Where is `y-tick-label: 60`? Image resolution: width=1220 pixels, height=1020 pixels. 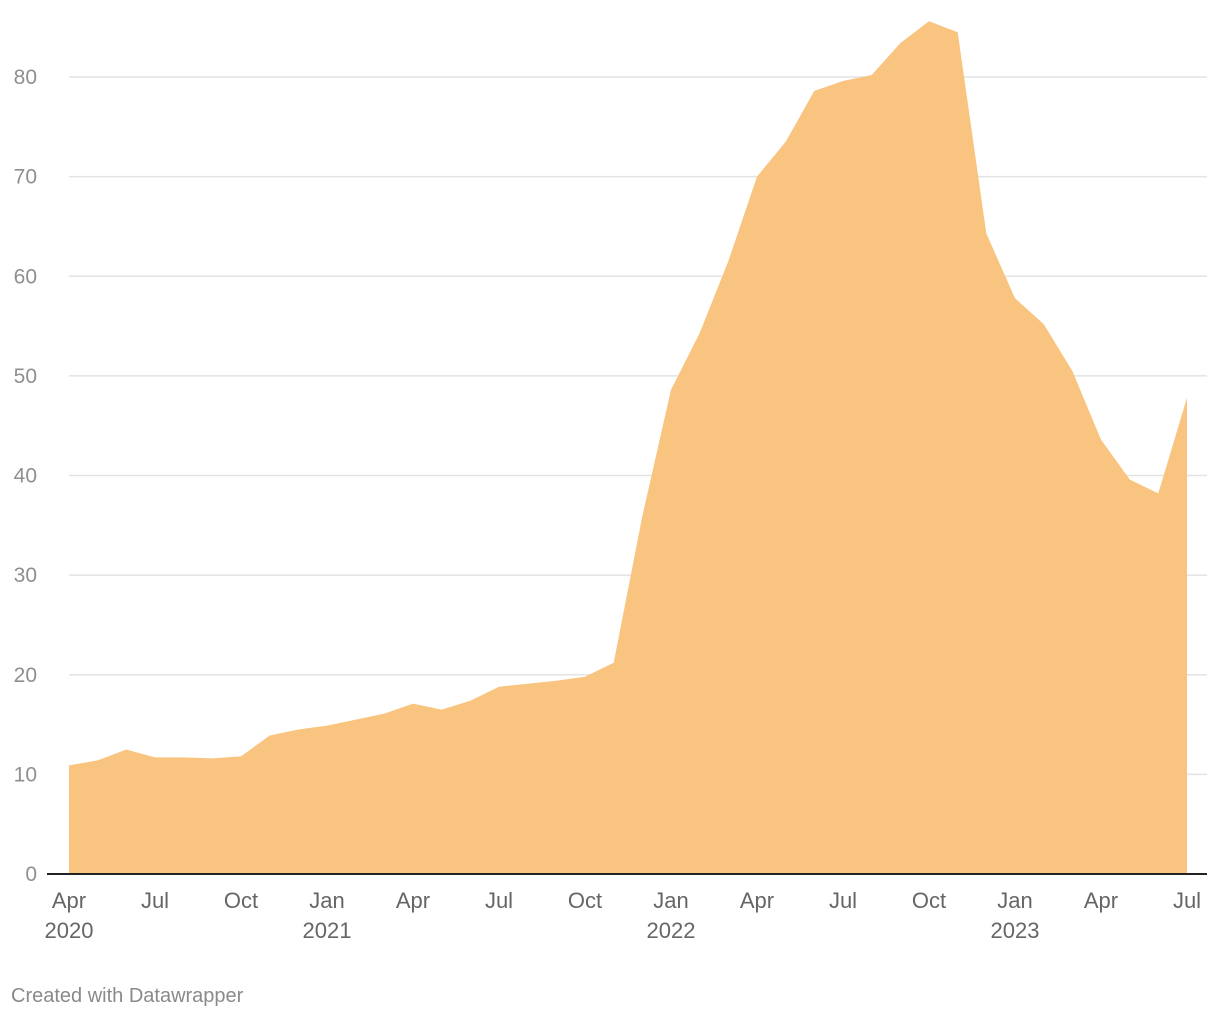 y-tick-label: 60 is located at coordinates (25, 276).